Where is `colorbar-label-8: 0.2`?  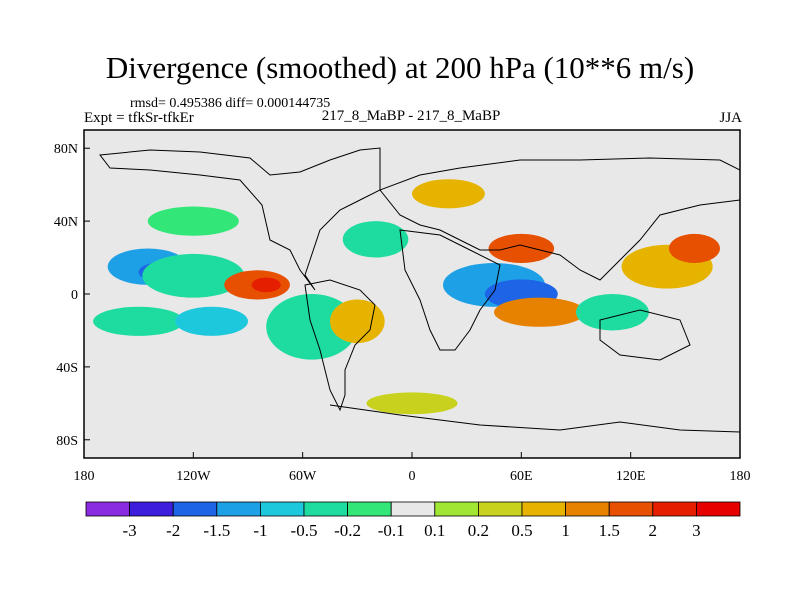
colorbar-label-8: 0.2 is located at coordinates (478, 530).